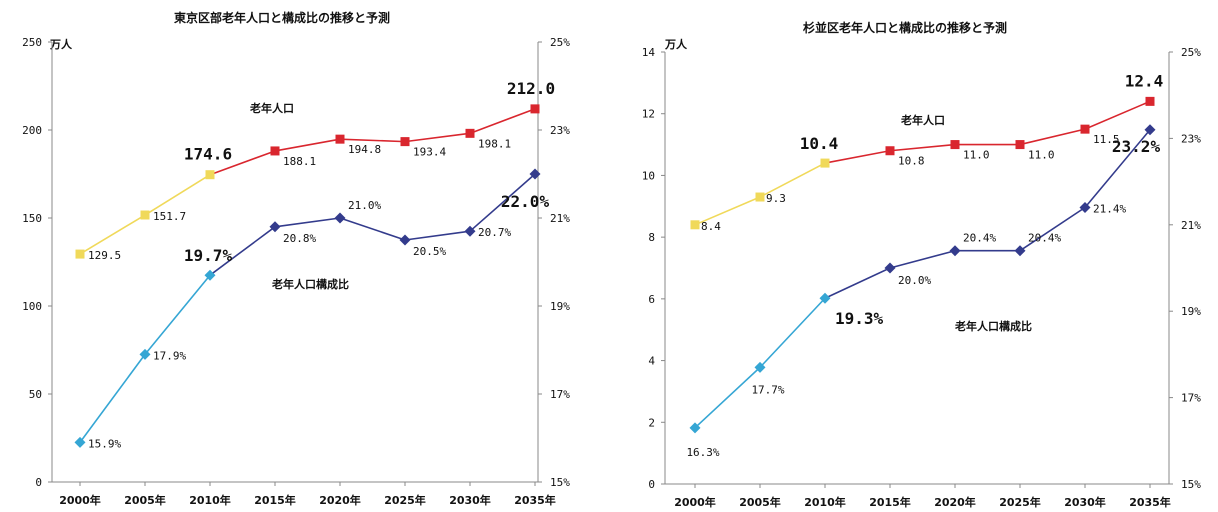 This screenshot has width=1218, height=512. Describe the element at coordinates (1109, 209) in the screenshot. I see `data-label: 21.4%` at that location.